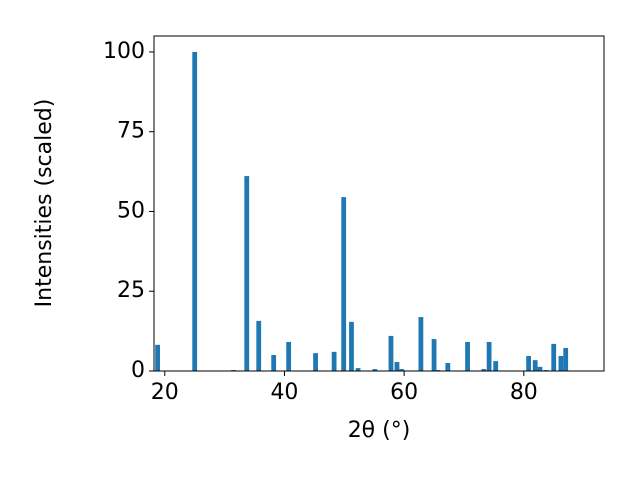 The image size is (640, 480). I want to click on x-tick-label: 60, so click(404, 392).